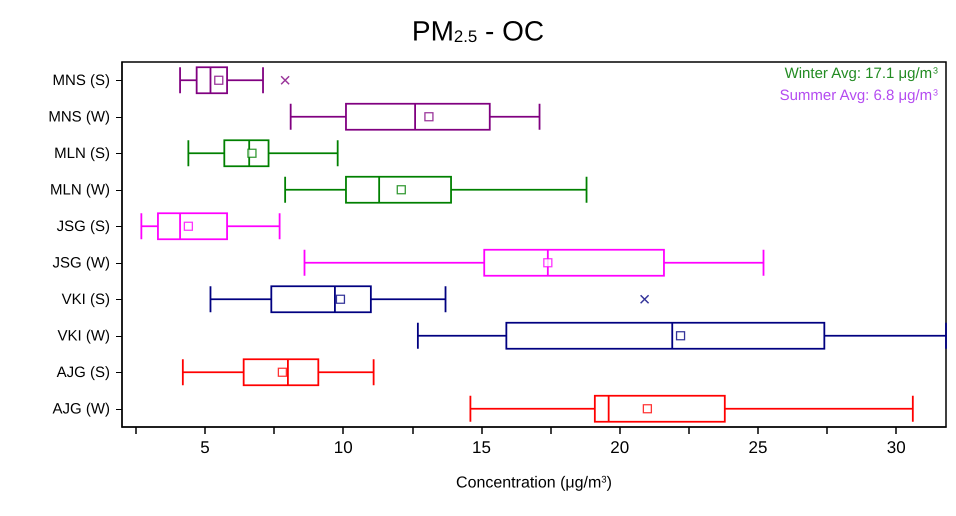 The image size is (956, 516). I want to click on y-tick-label: VKI (W), so click(84, 335).